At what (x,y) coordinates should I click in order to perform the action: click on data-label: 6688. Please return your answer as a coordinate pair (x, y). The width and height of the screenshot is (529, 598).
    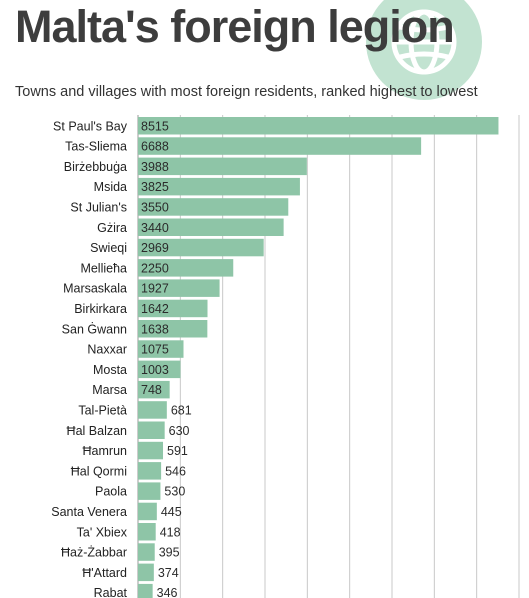
    Looking at the image, I should click on (155, 147).